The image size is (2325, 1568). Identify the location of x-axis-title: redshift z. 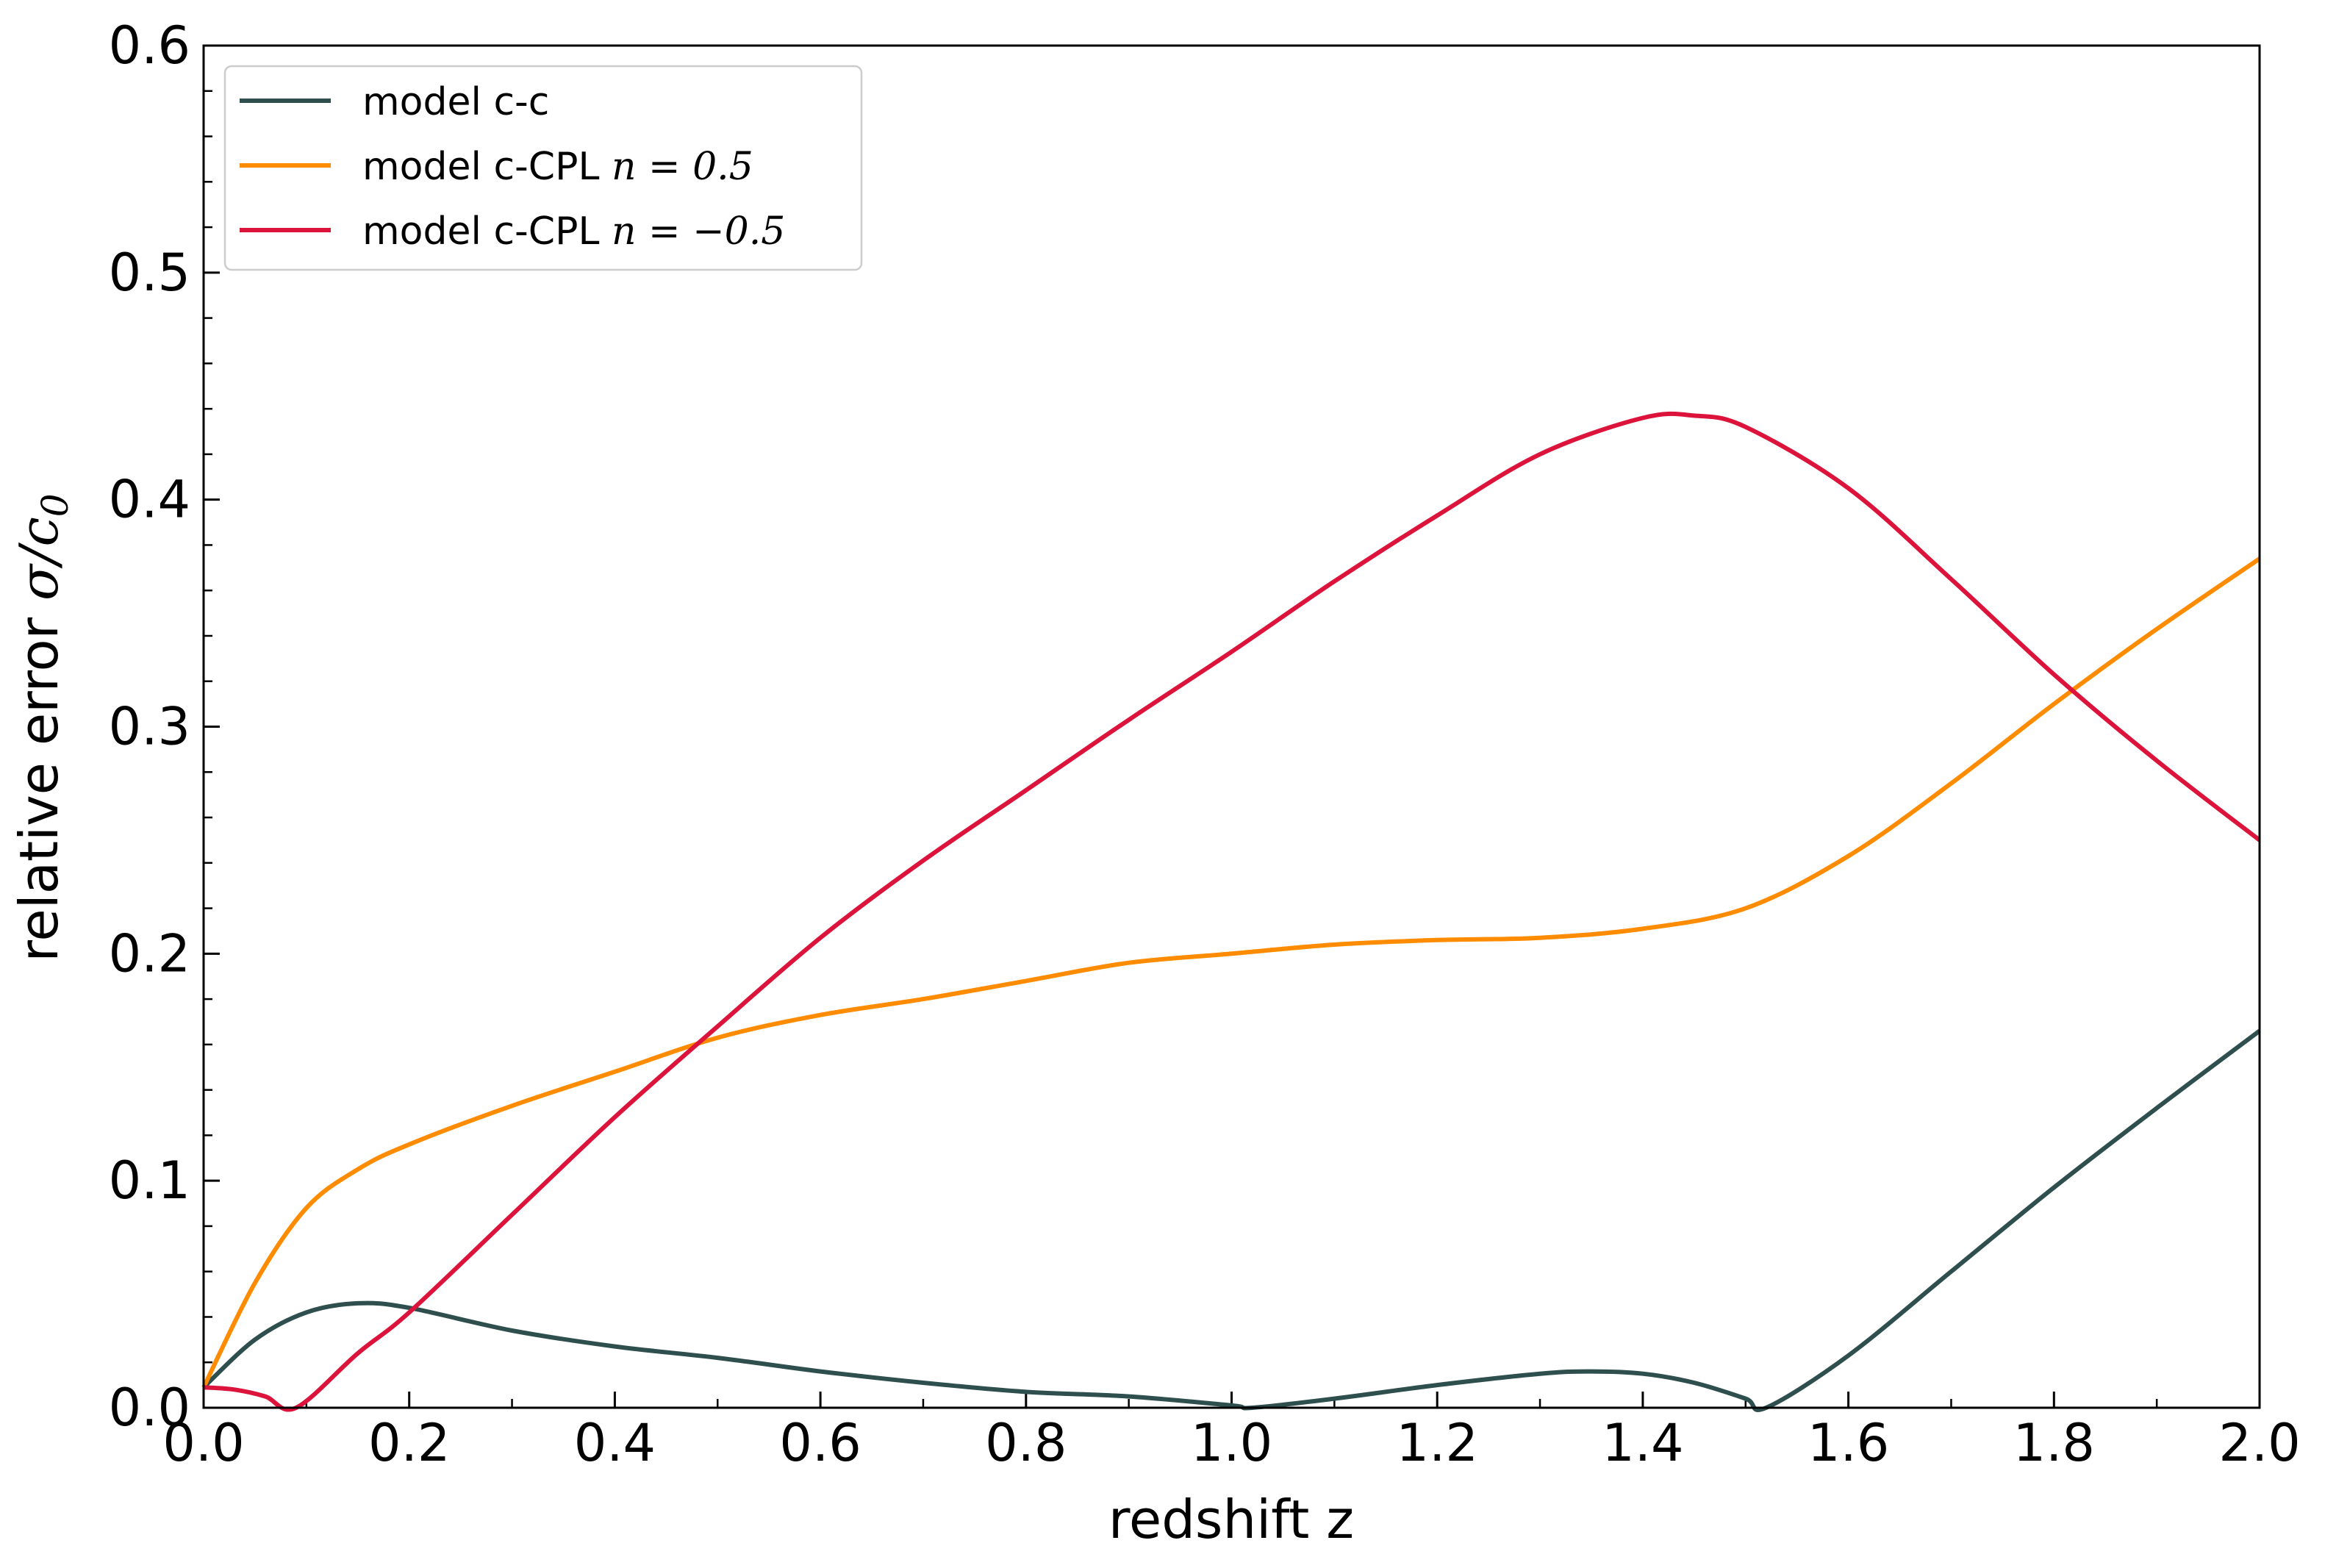
(1231, 1519).